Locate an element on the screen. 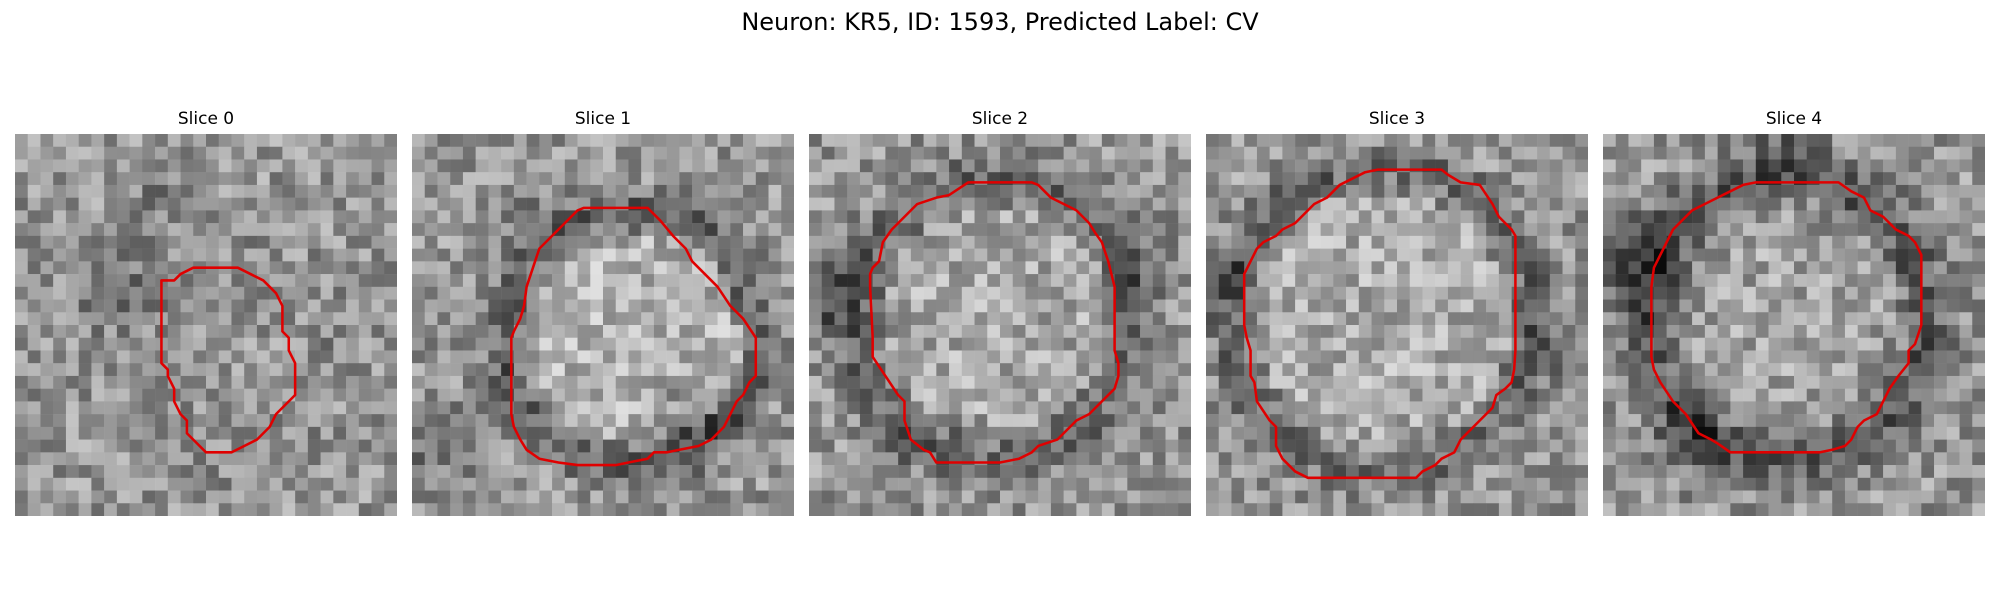  slice-1-image is located at coordinates (603, 325).